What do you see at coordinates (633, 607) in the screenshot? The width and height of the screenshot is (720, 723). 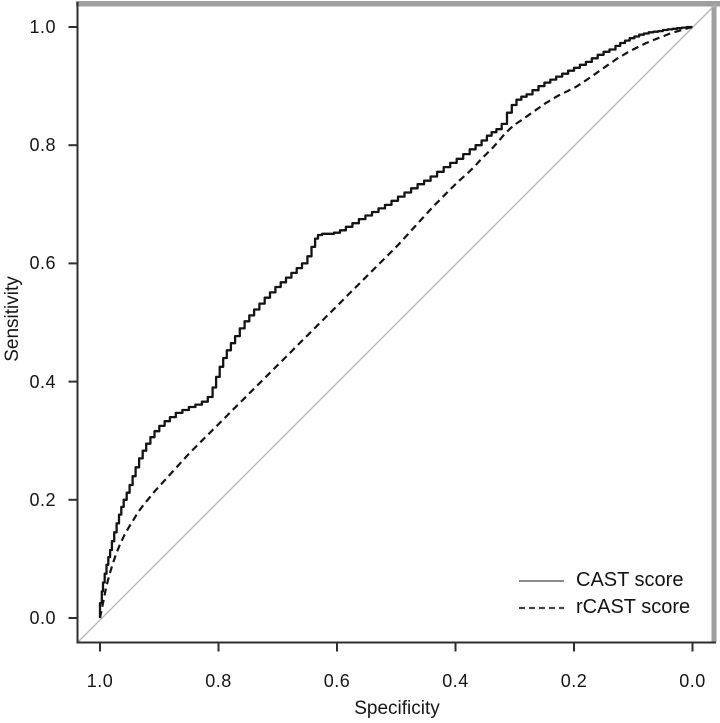 I see `legend-label-rcast: rCAST score` at bounding box center [633, 607].